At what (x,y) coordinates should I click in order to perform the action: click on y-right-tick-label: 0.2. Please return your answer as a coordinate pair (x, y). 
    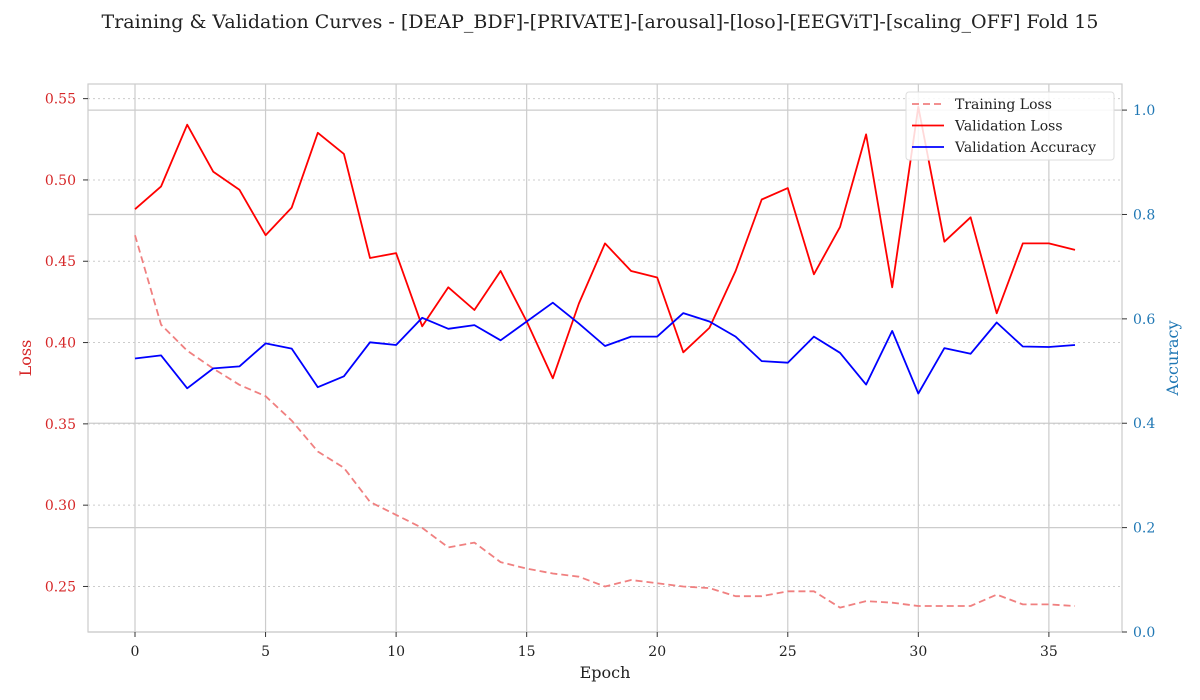
    Looking at the image, I should click on (1144, 529).